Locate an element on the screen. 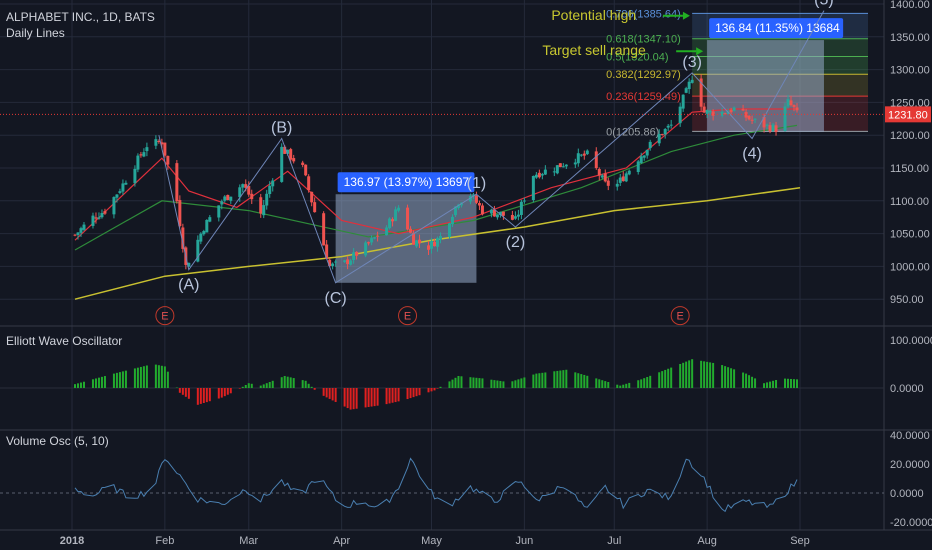 The width and height of the screenshot is (932, 550). wave-label: (C) is located at coordinates (336, 298).